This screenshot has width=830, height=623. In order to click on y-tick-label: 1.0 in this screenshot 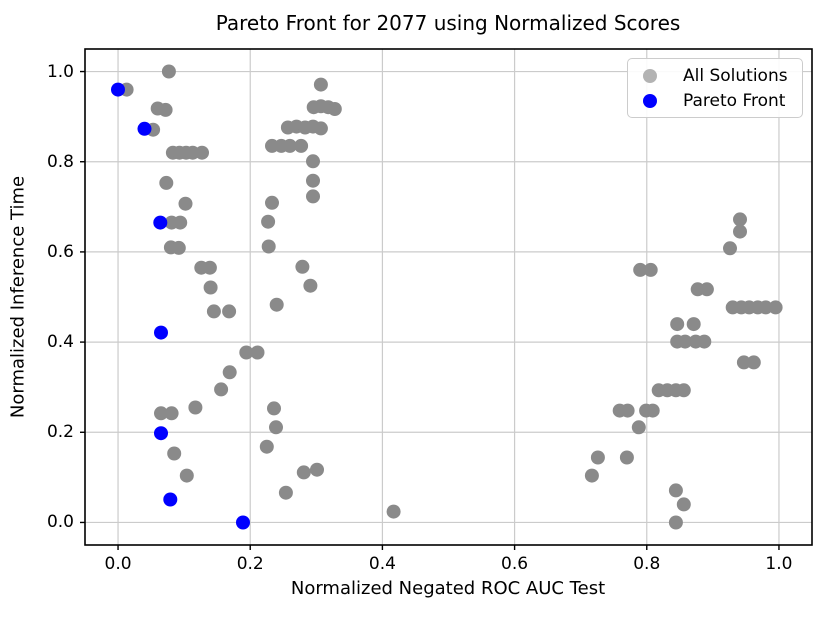, I will do `click(60, 71)`.